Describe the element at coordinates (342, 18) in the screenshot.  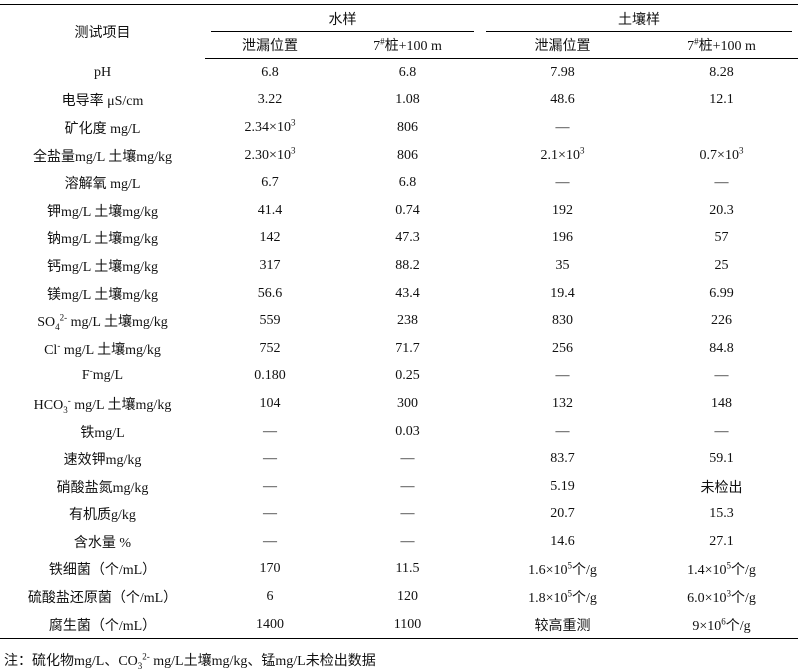
I see `group-header: 水样` at that location.